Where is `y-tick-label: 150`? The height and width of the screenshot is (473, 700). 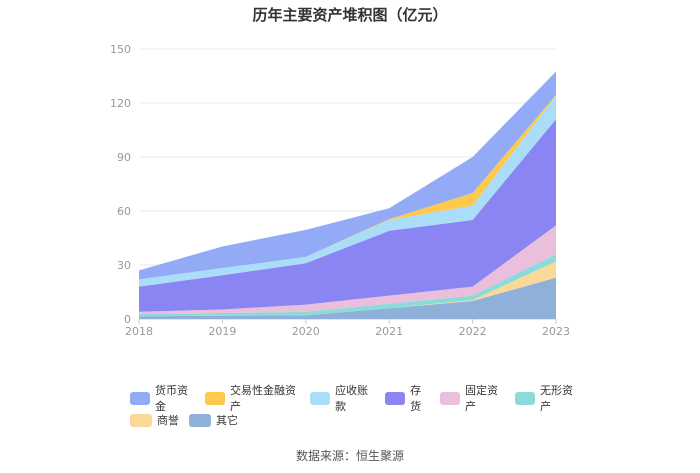 y-tick-label: 150 is located at coordinates (120, 49).